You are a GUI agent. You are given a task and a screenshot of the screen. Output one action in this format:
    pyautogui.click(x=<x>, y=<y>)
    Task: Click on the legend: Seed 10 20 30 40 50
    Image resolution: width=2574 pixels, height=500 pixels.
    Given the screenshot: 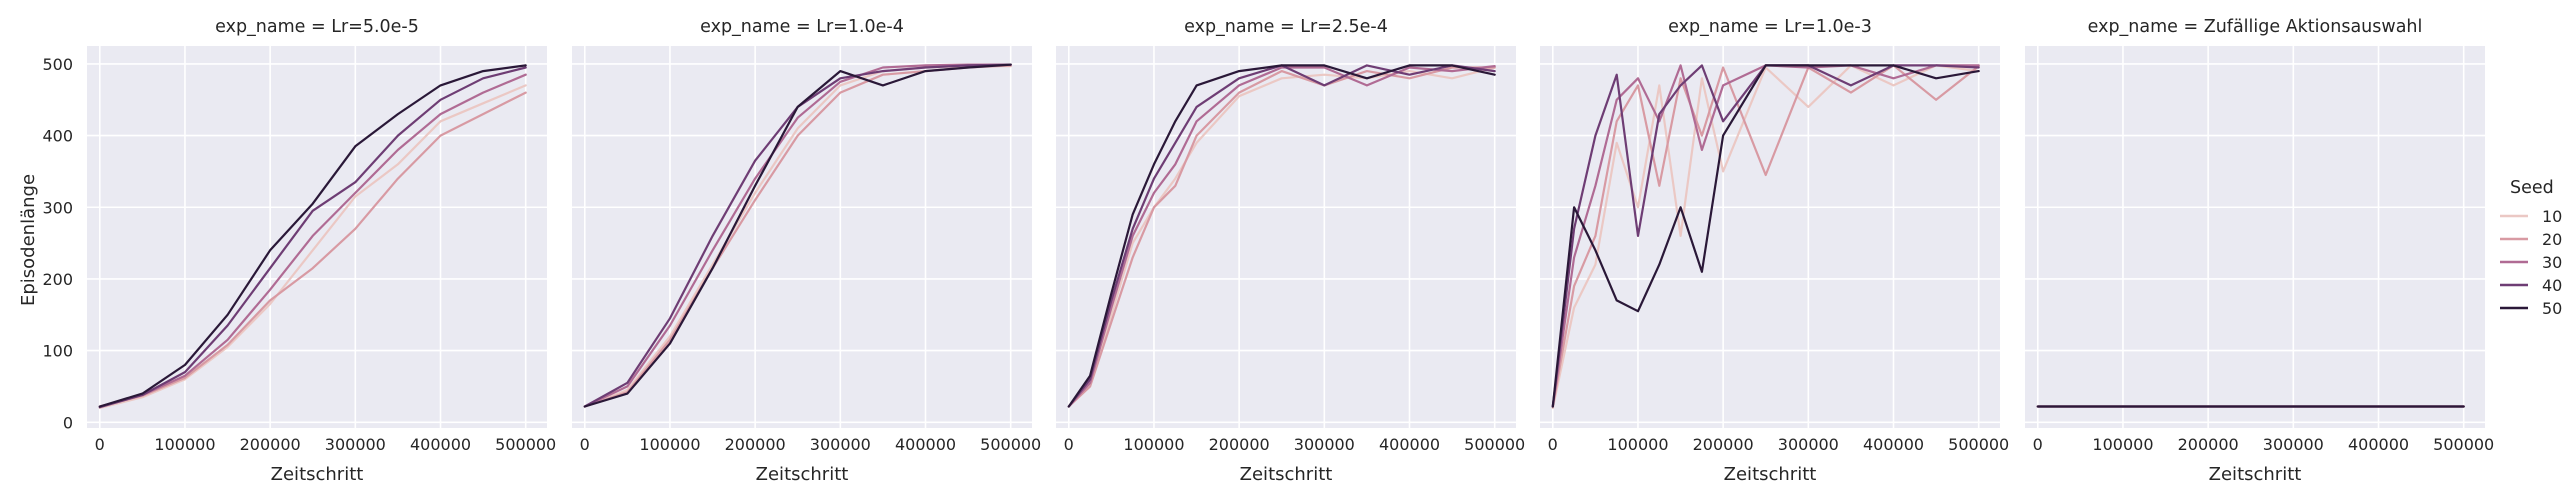 What is the action you would take?
    pyautogui.click(x=2531, y=248)
    